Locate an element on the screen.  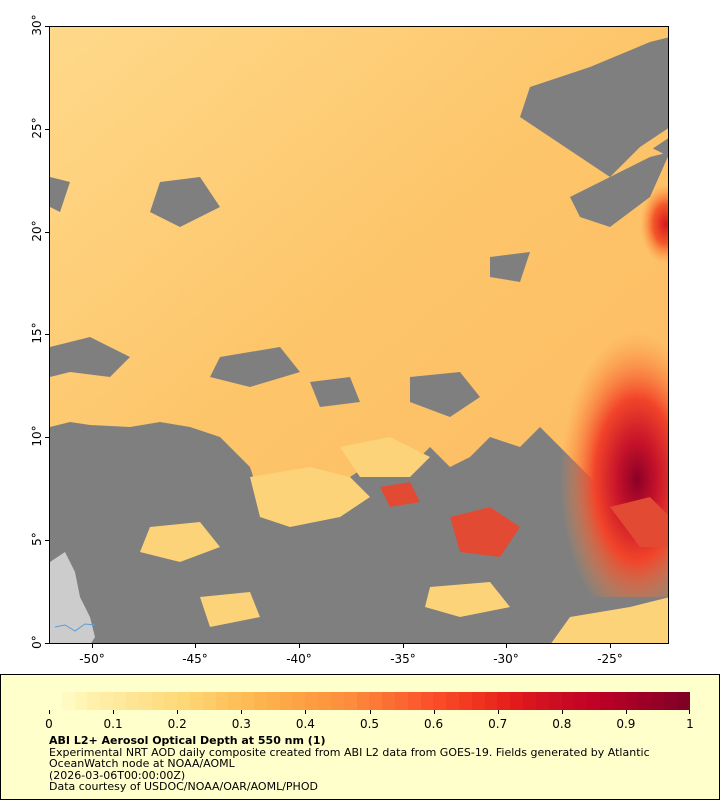
colorbar is located at coordinates (369, 701).